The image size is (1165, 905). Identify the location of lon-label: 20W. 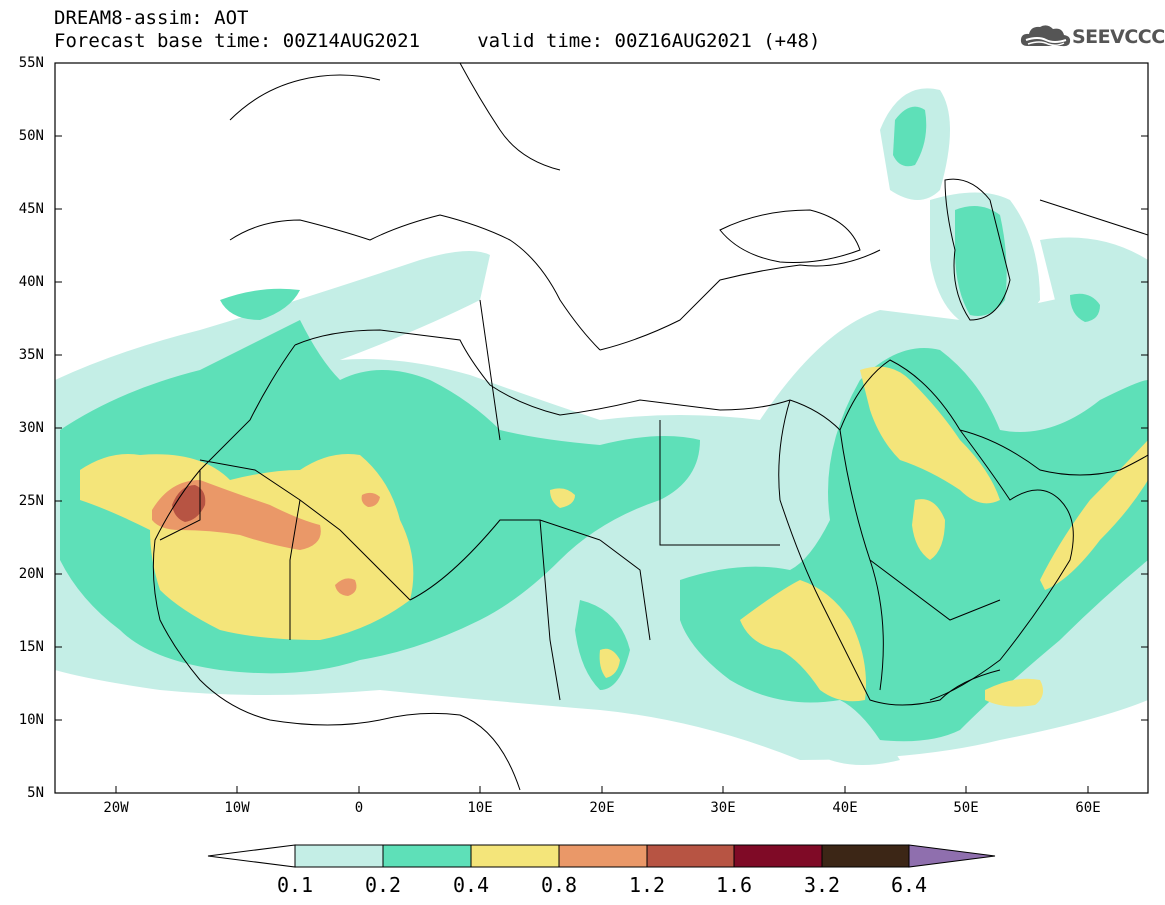
(116, 808).